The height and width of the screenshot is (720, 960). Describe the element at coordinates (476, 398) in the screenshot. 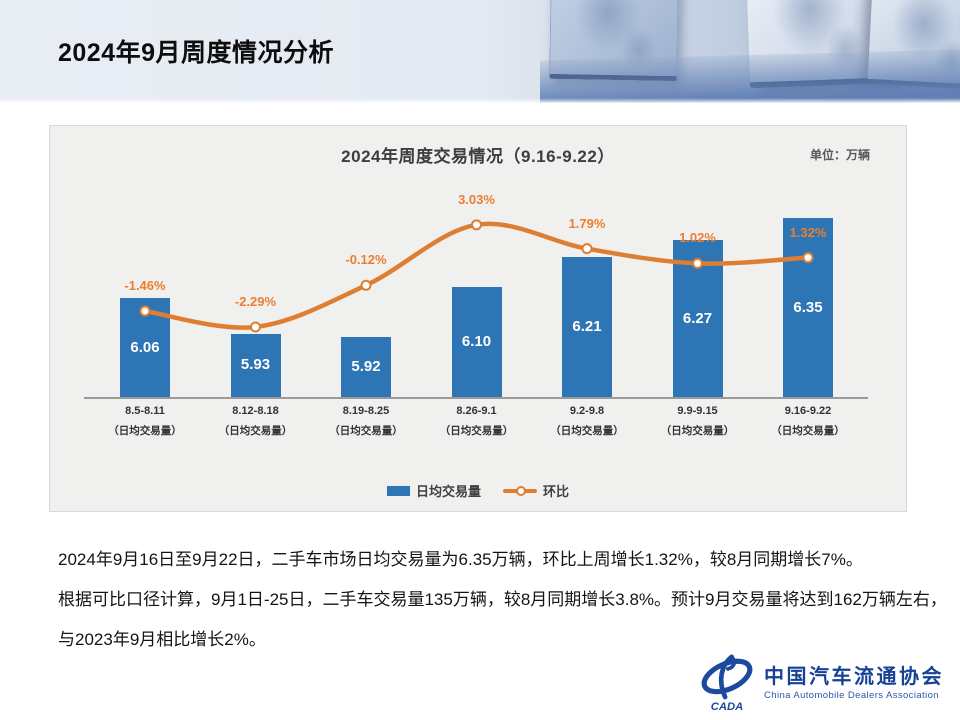

I see `x-axis-line` at that location.